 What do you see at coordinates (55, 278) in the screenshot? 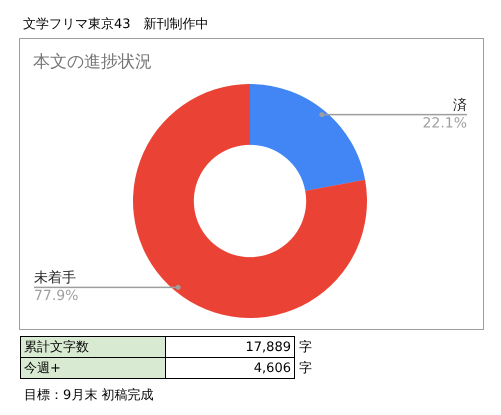
I see `slice-label: 未着手` at bounding box center [55, 278].